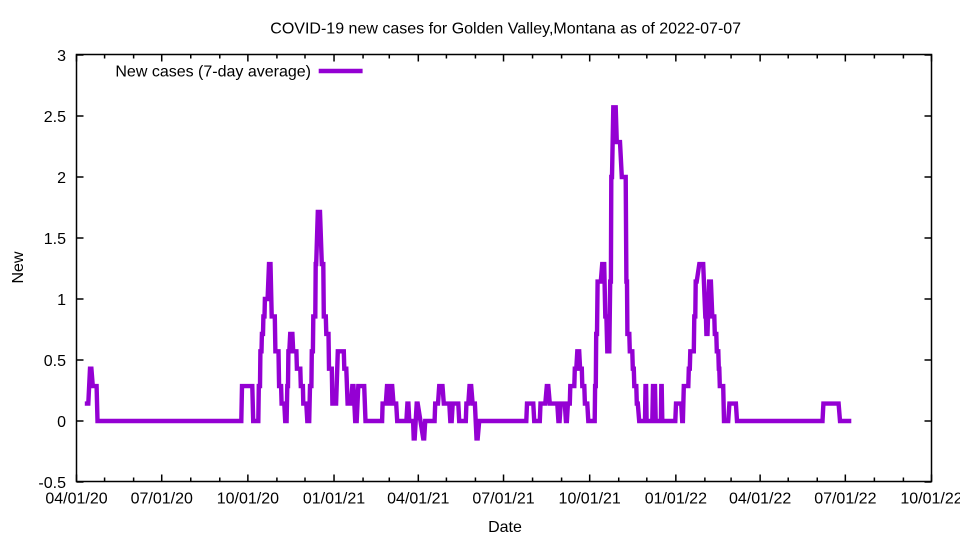 The width and height of the screenshot is (960, 540). I want to click on svg-text: Date, so click(505, 527).